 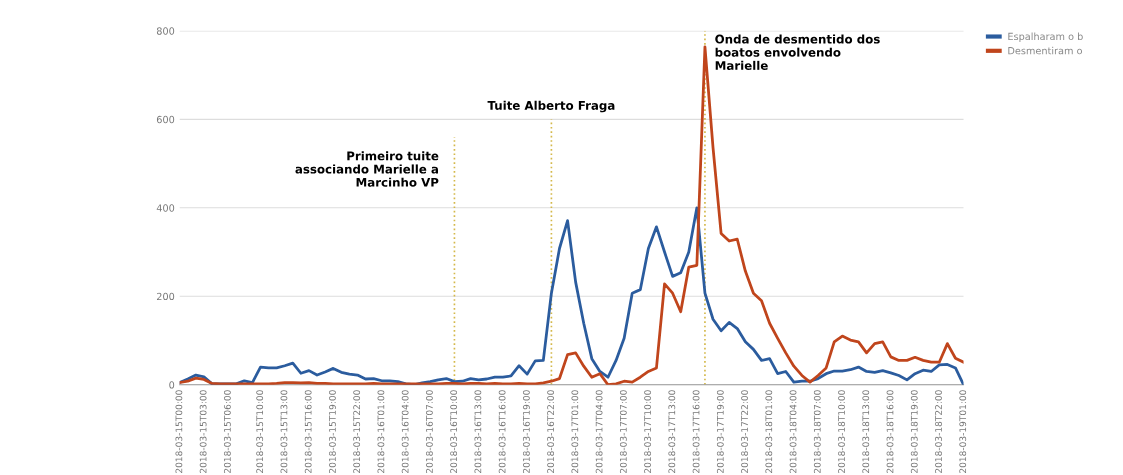 What do you see at coordinates (914, 431) in the screenshot?
I see `x-tick-label: 2018-03-18T19:00` at bounding box center [914, 431].